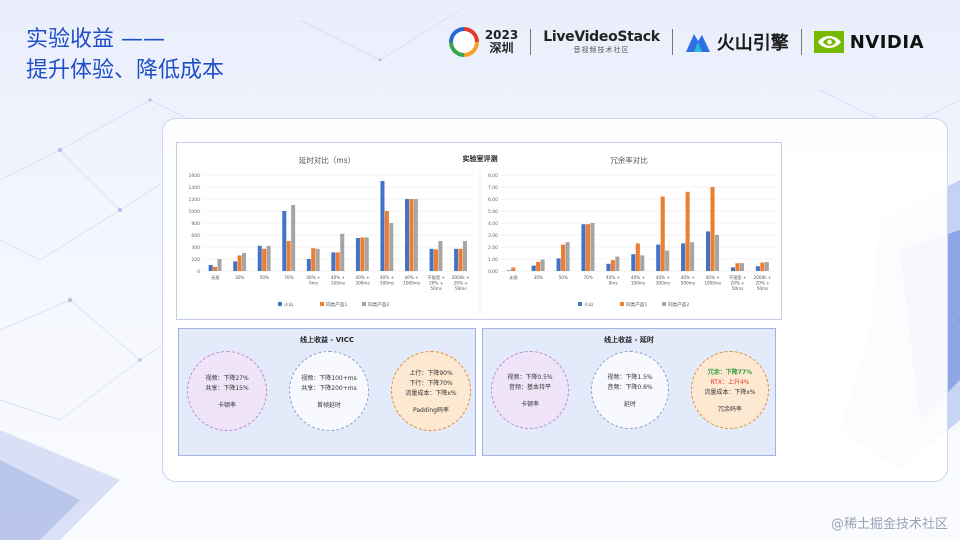 Image resolution: width=960 pixels, height=540 pixels. I want to click on latency-stall-audio: 音频：基本持平, so click(529, 387).